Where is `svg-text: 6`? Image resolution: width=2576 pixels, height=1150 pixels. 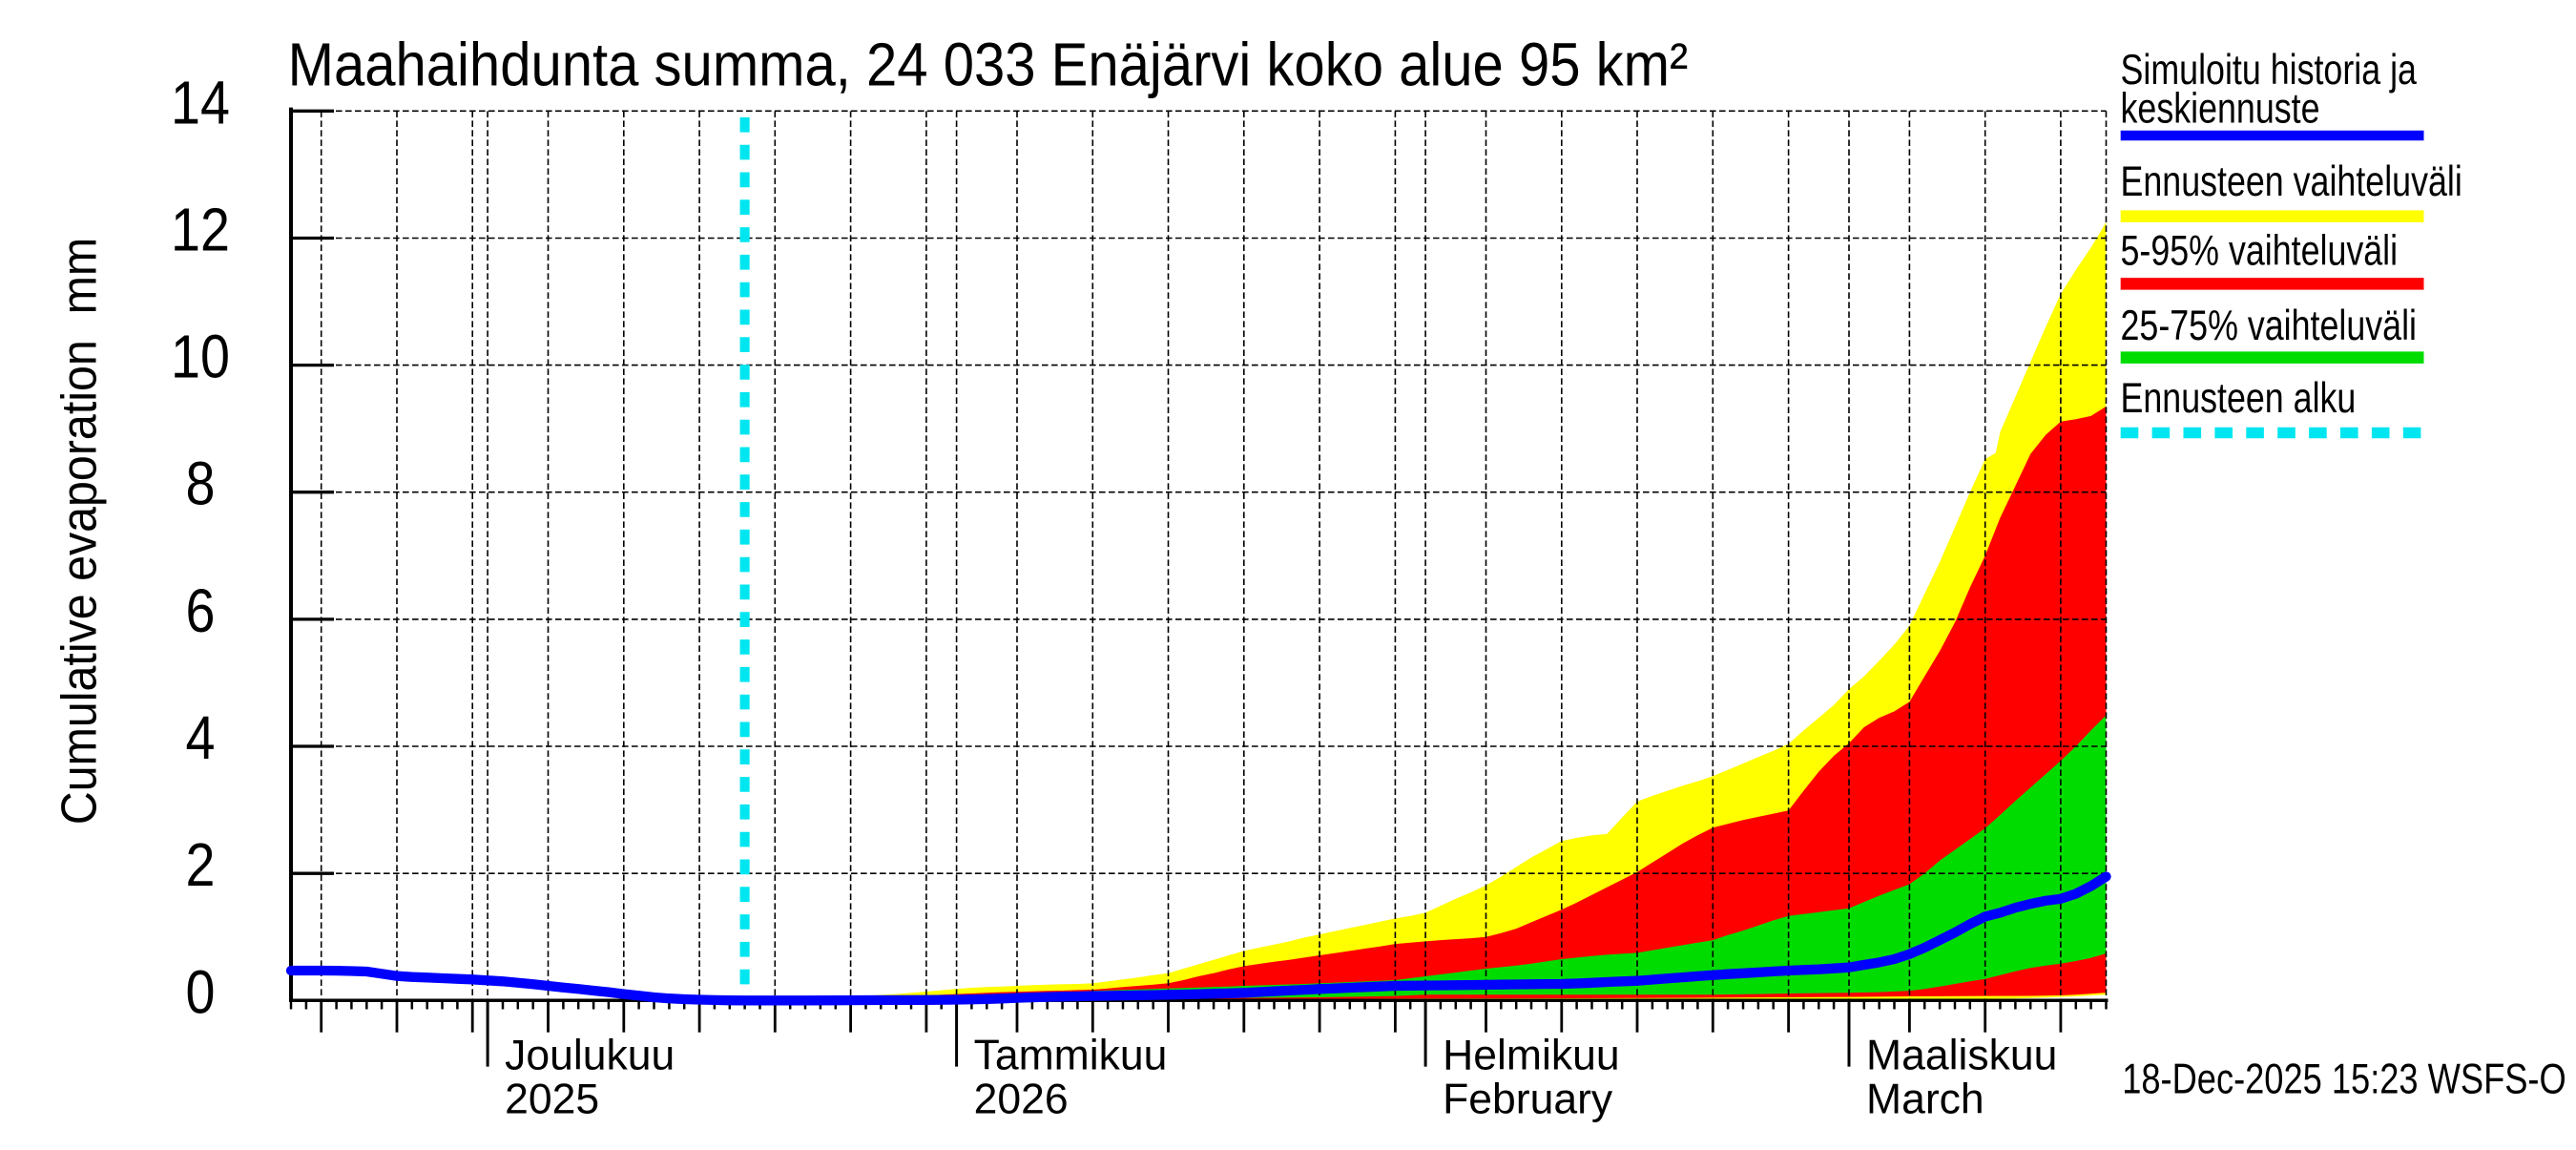
svg-text: 6 is located at coordinates (201, 610).